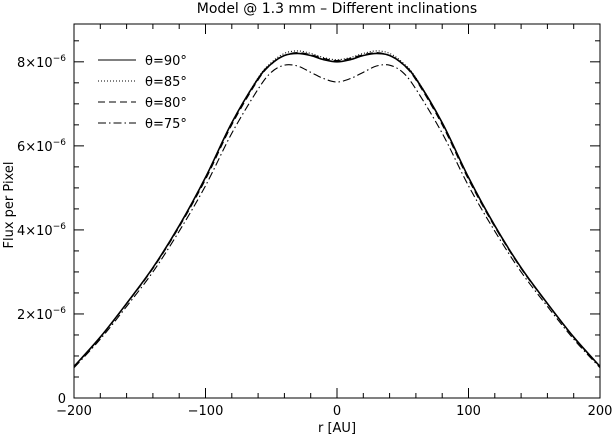 The image size is (613, 436). I want to click on y-tick-base: 4×10, so click(35, 231).